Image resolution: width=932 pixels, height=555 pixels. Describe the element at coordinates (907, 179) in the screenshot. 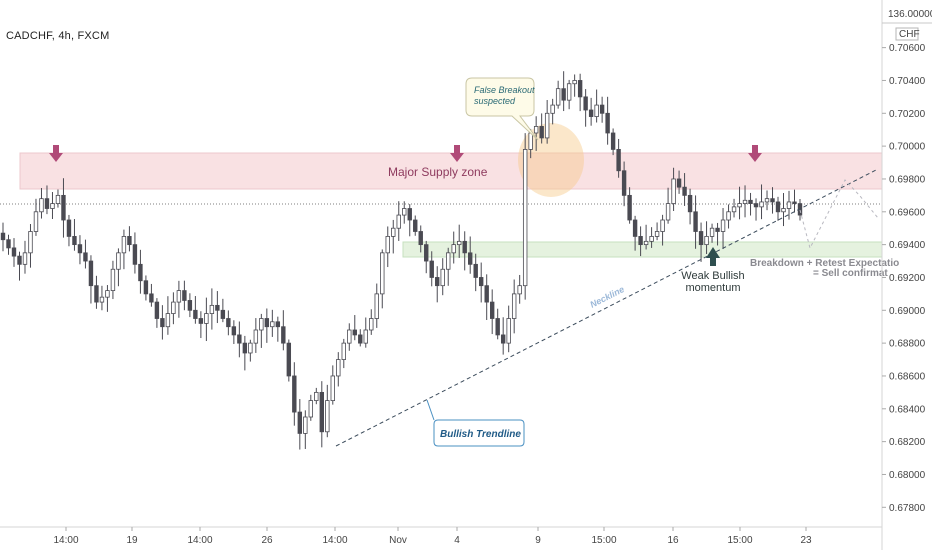

I see `price-tick-label: 0.69800` at that location.